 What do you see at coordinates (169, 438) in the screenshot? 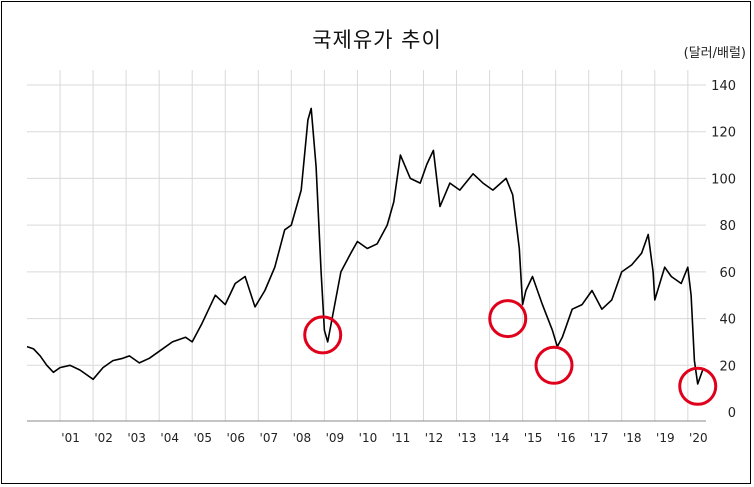
I see `x-tick-label: '04` at bounding box center [169, 438].